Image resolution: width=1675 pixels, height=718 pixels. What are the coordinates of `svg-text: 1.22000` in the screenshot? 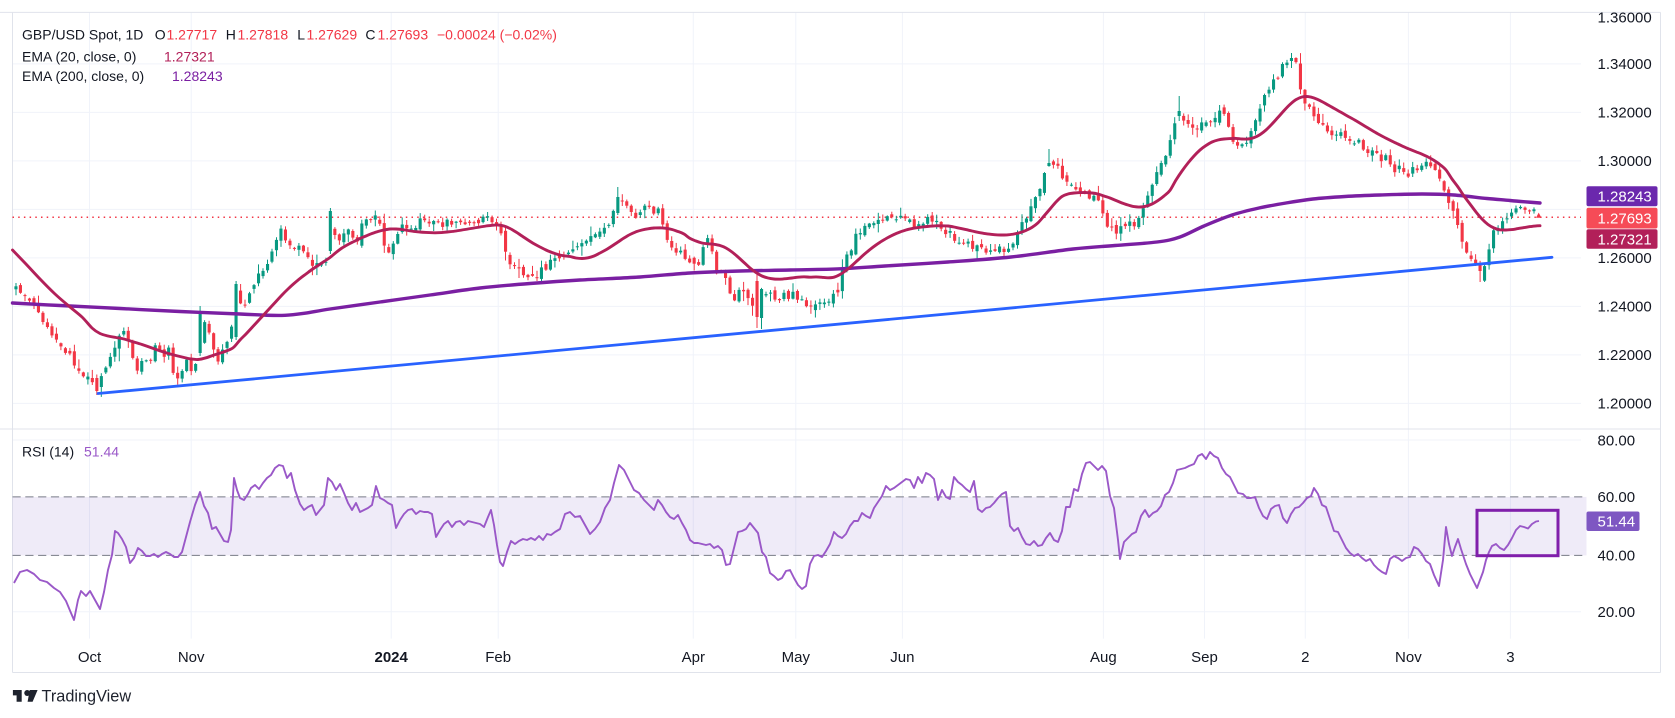 It's located at (1625, 355).